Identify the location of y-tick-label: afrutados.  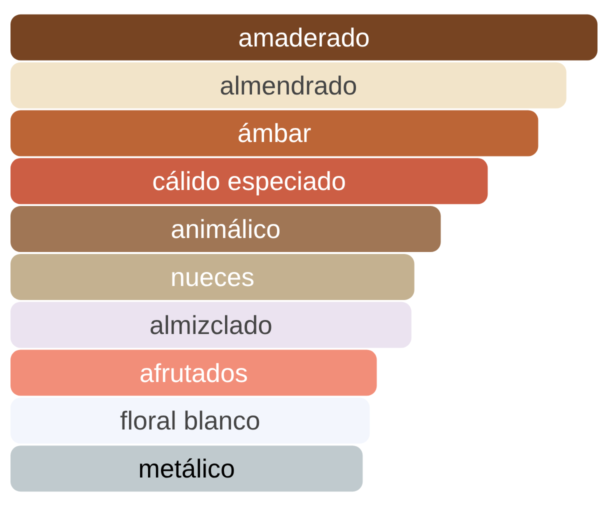
(193, 373).